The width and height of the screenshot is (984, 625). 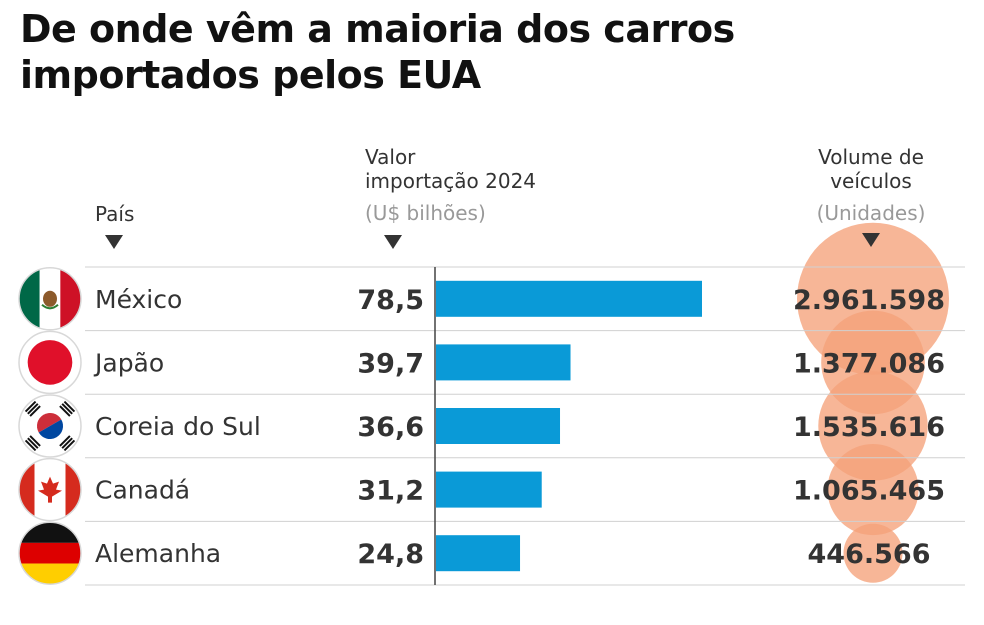 What do you see at coordinates (390, 554) in the screenshot?
I see `value-label: 24,8` at bounding box center [390, 554].